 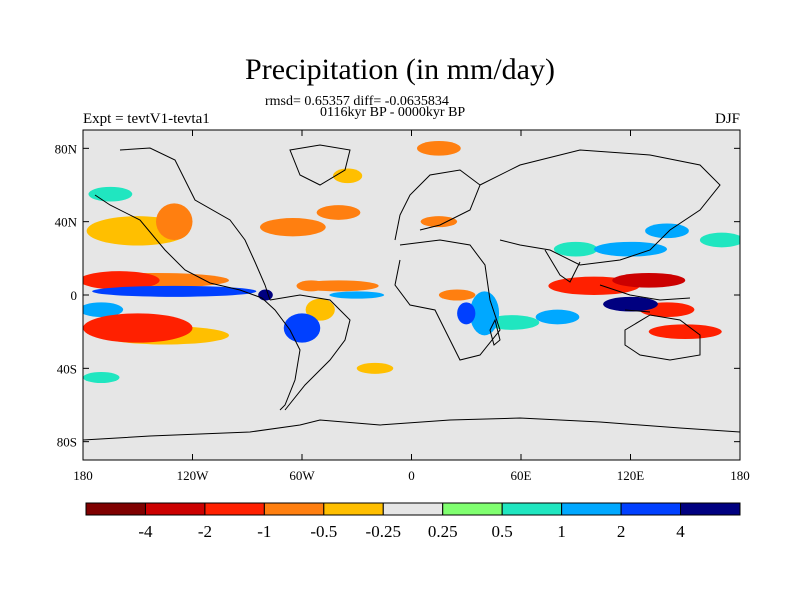 I want to click on x-tick-label: 60W, so click(x=302, y=475).